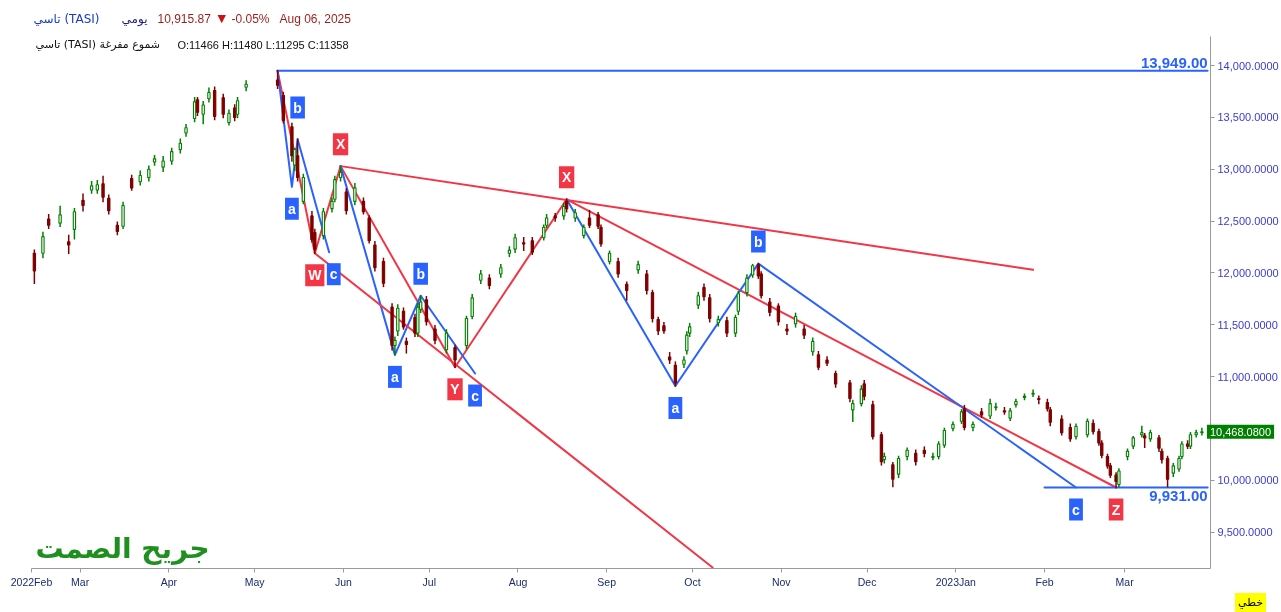 This screenshot has width=1281, height=612. What do you see at coordinates (1248, 221) in the screenshot?
I see `y-tick-label: 12,500.0000` at bounding box center [1248, 221].